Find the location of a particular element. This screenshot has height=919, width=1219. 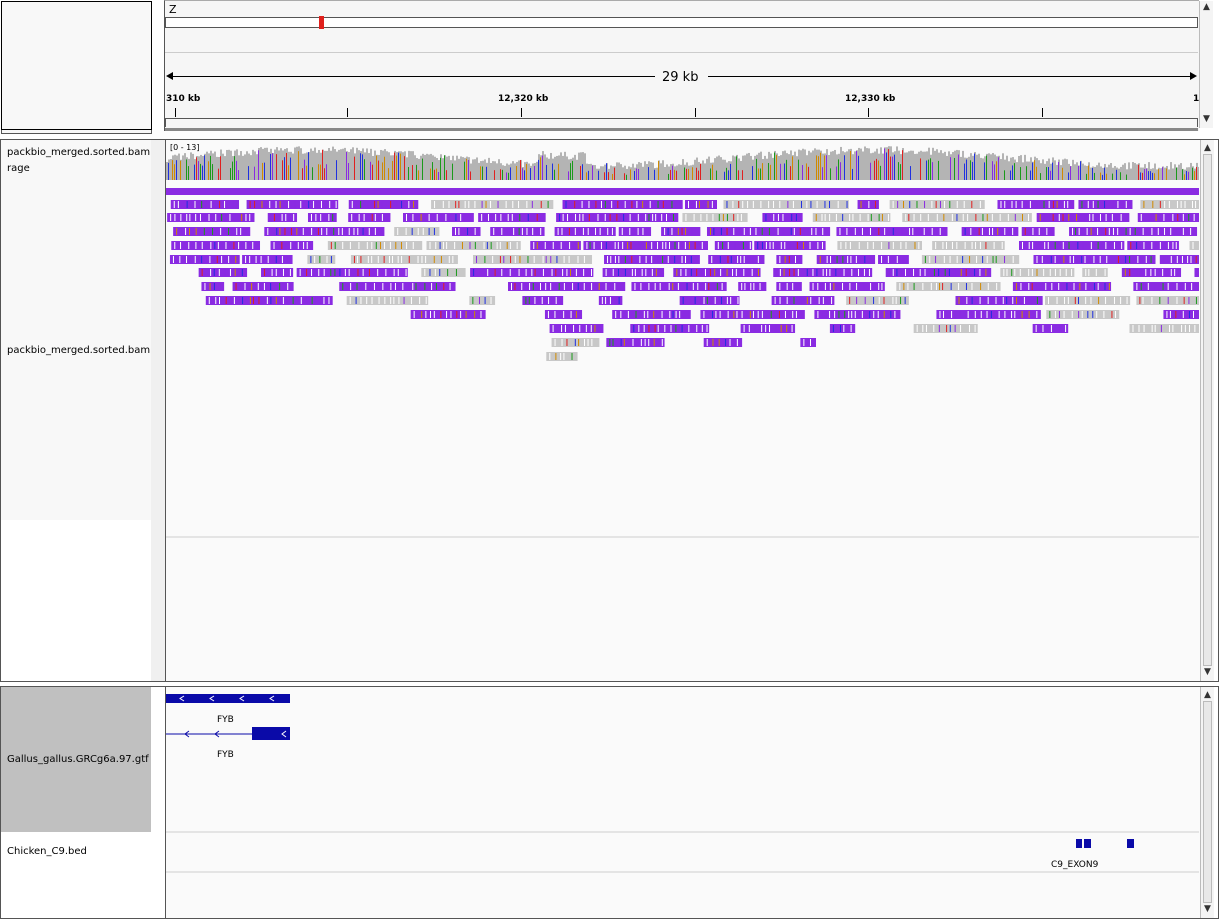

coverage-track-name-wrap: rage is located at coordinates (18, 168).